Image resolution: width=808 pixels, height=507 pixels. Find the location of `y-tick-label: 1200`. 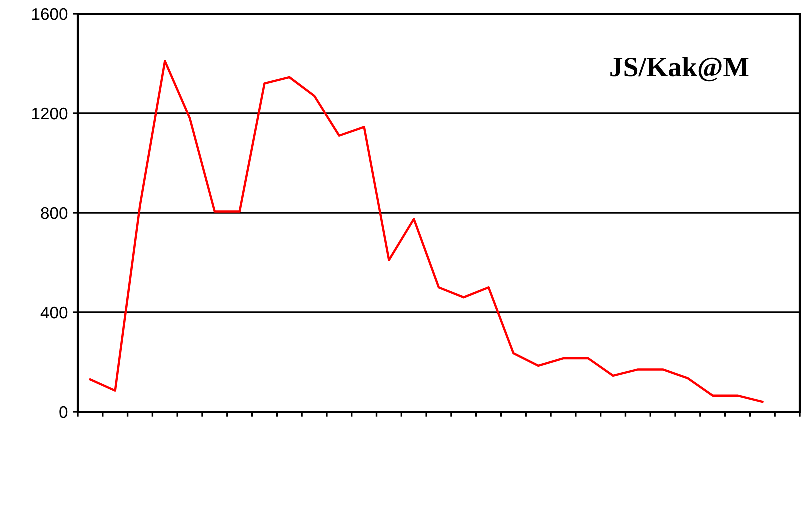

y-tick-label: 1200 is located at coordinates (50, 114).